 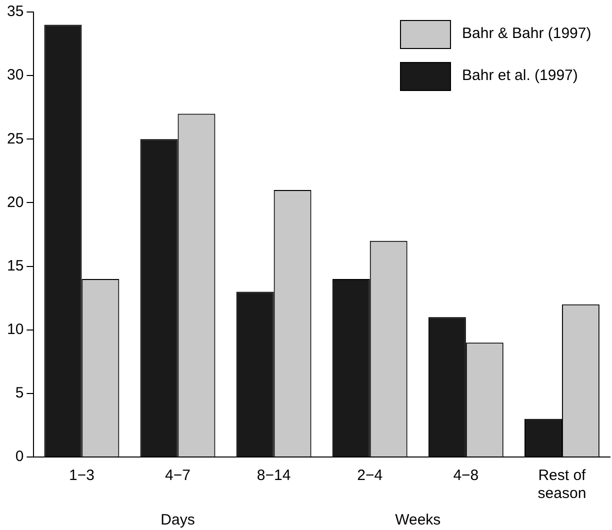 I want to click on y-tick-label: 35, so click(x=15, y=11).